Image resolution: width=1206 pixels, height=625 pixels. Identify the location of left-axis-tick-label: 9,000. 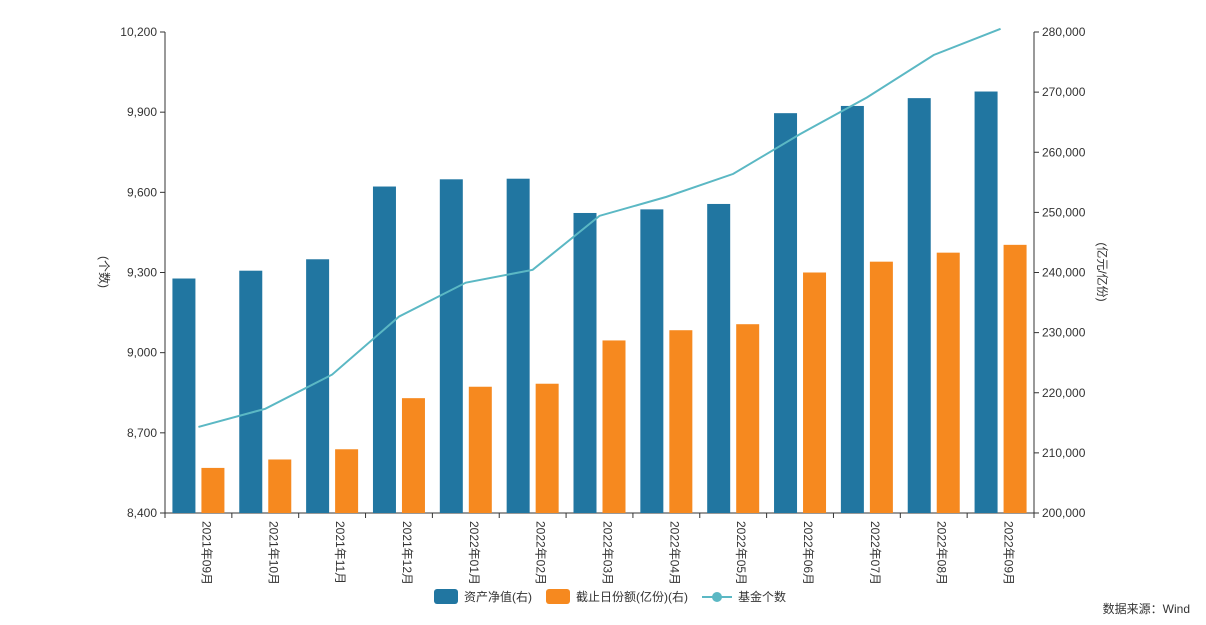
(142, 353).